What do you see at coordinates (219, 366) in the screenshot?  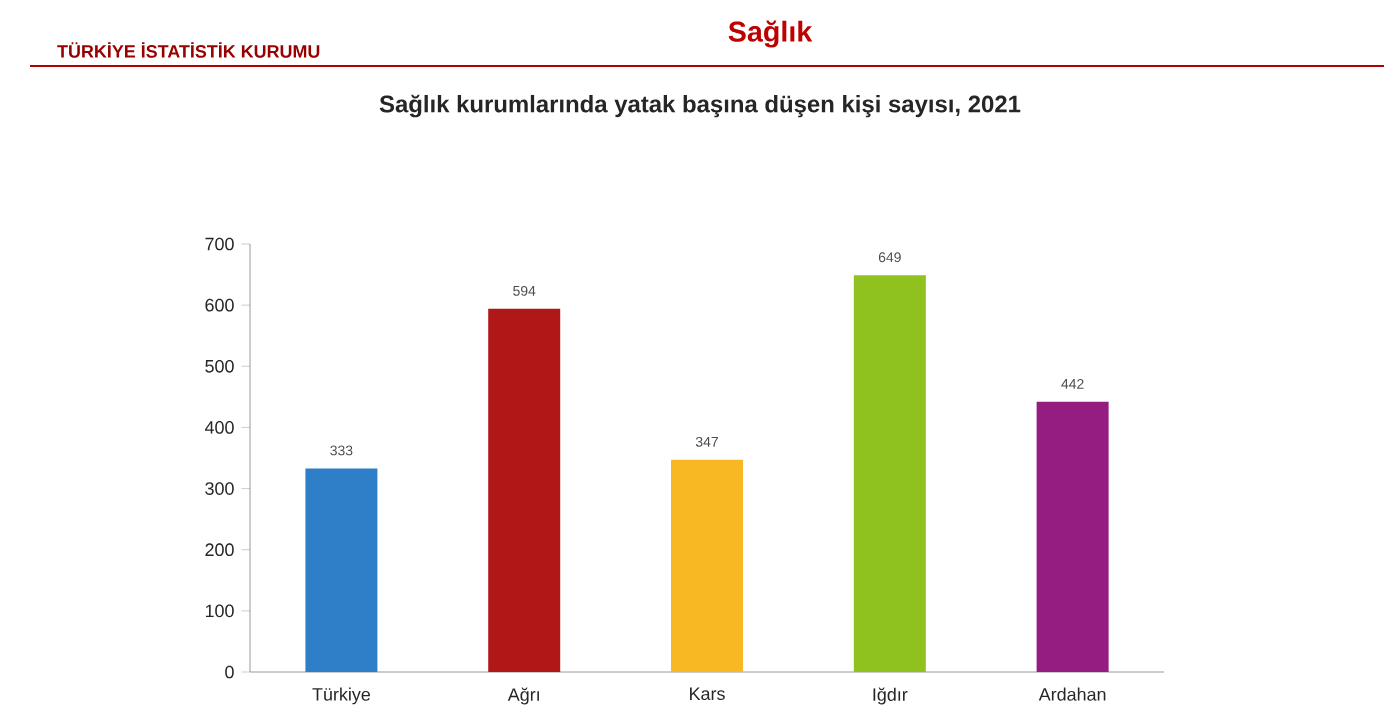 I see `y-tick-label: 500` at bounding box center [219, 366].